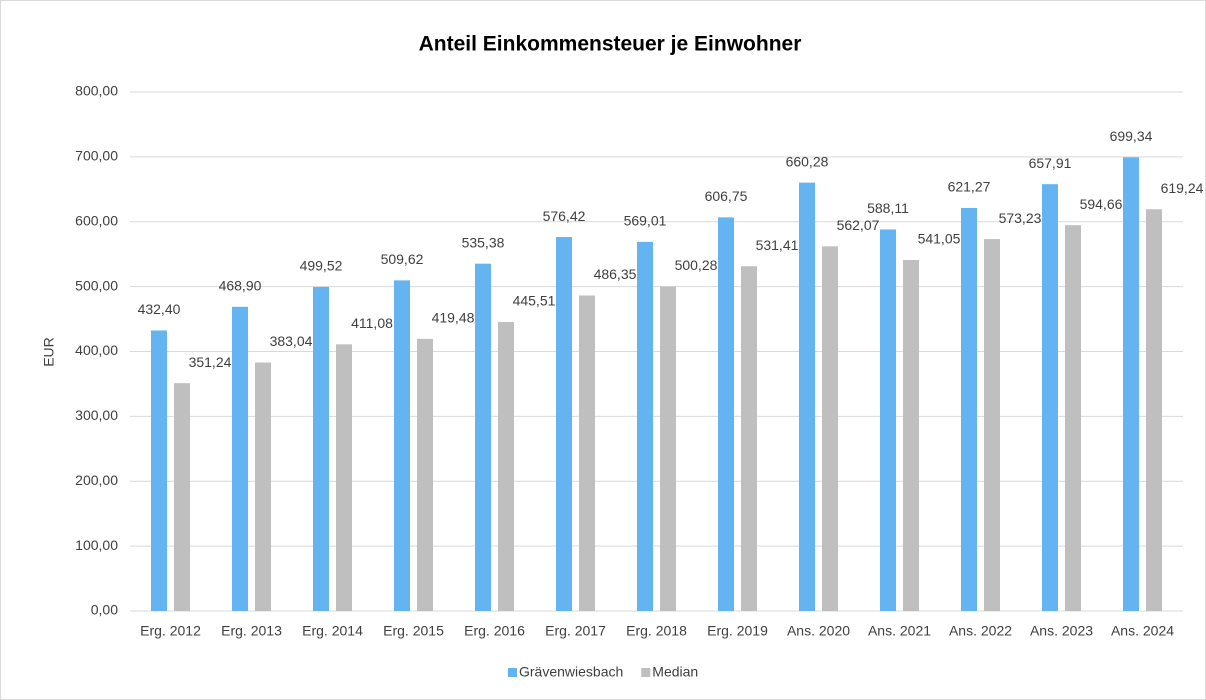  I want to click on value-label: 535,38, so click(483, 242).